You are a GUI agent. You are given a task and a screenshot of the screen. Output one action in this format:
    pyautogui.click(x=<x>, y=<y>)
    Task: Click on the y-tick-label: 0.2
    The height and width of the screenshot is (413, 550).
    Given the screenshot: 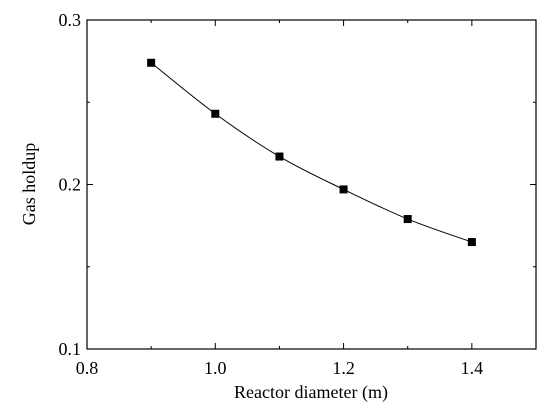 What is the action you would take?
    pyautogui.click(x=70, y=185)
    